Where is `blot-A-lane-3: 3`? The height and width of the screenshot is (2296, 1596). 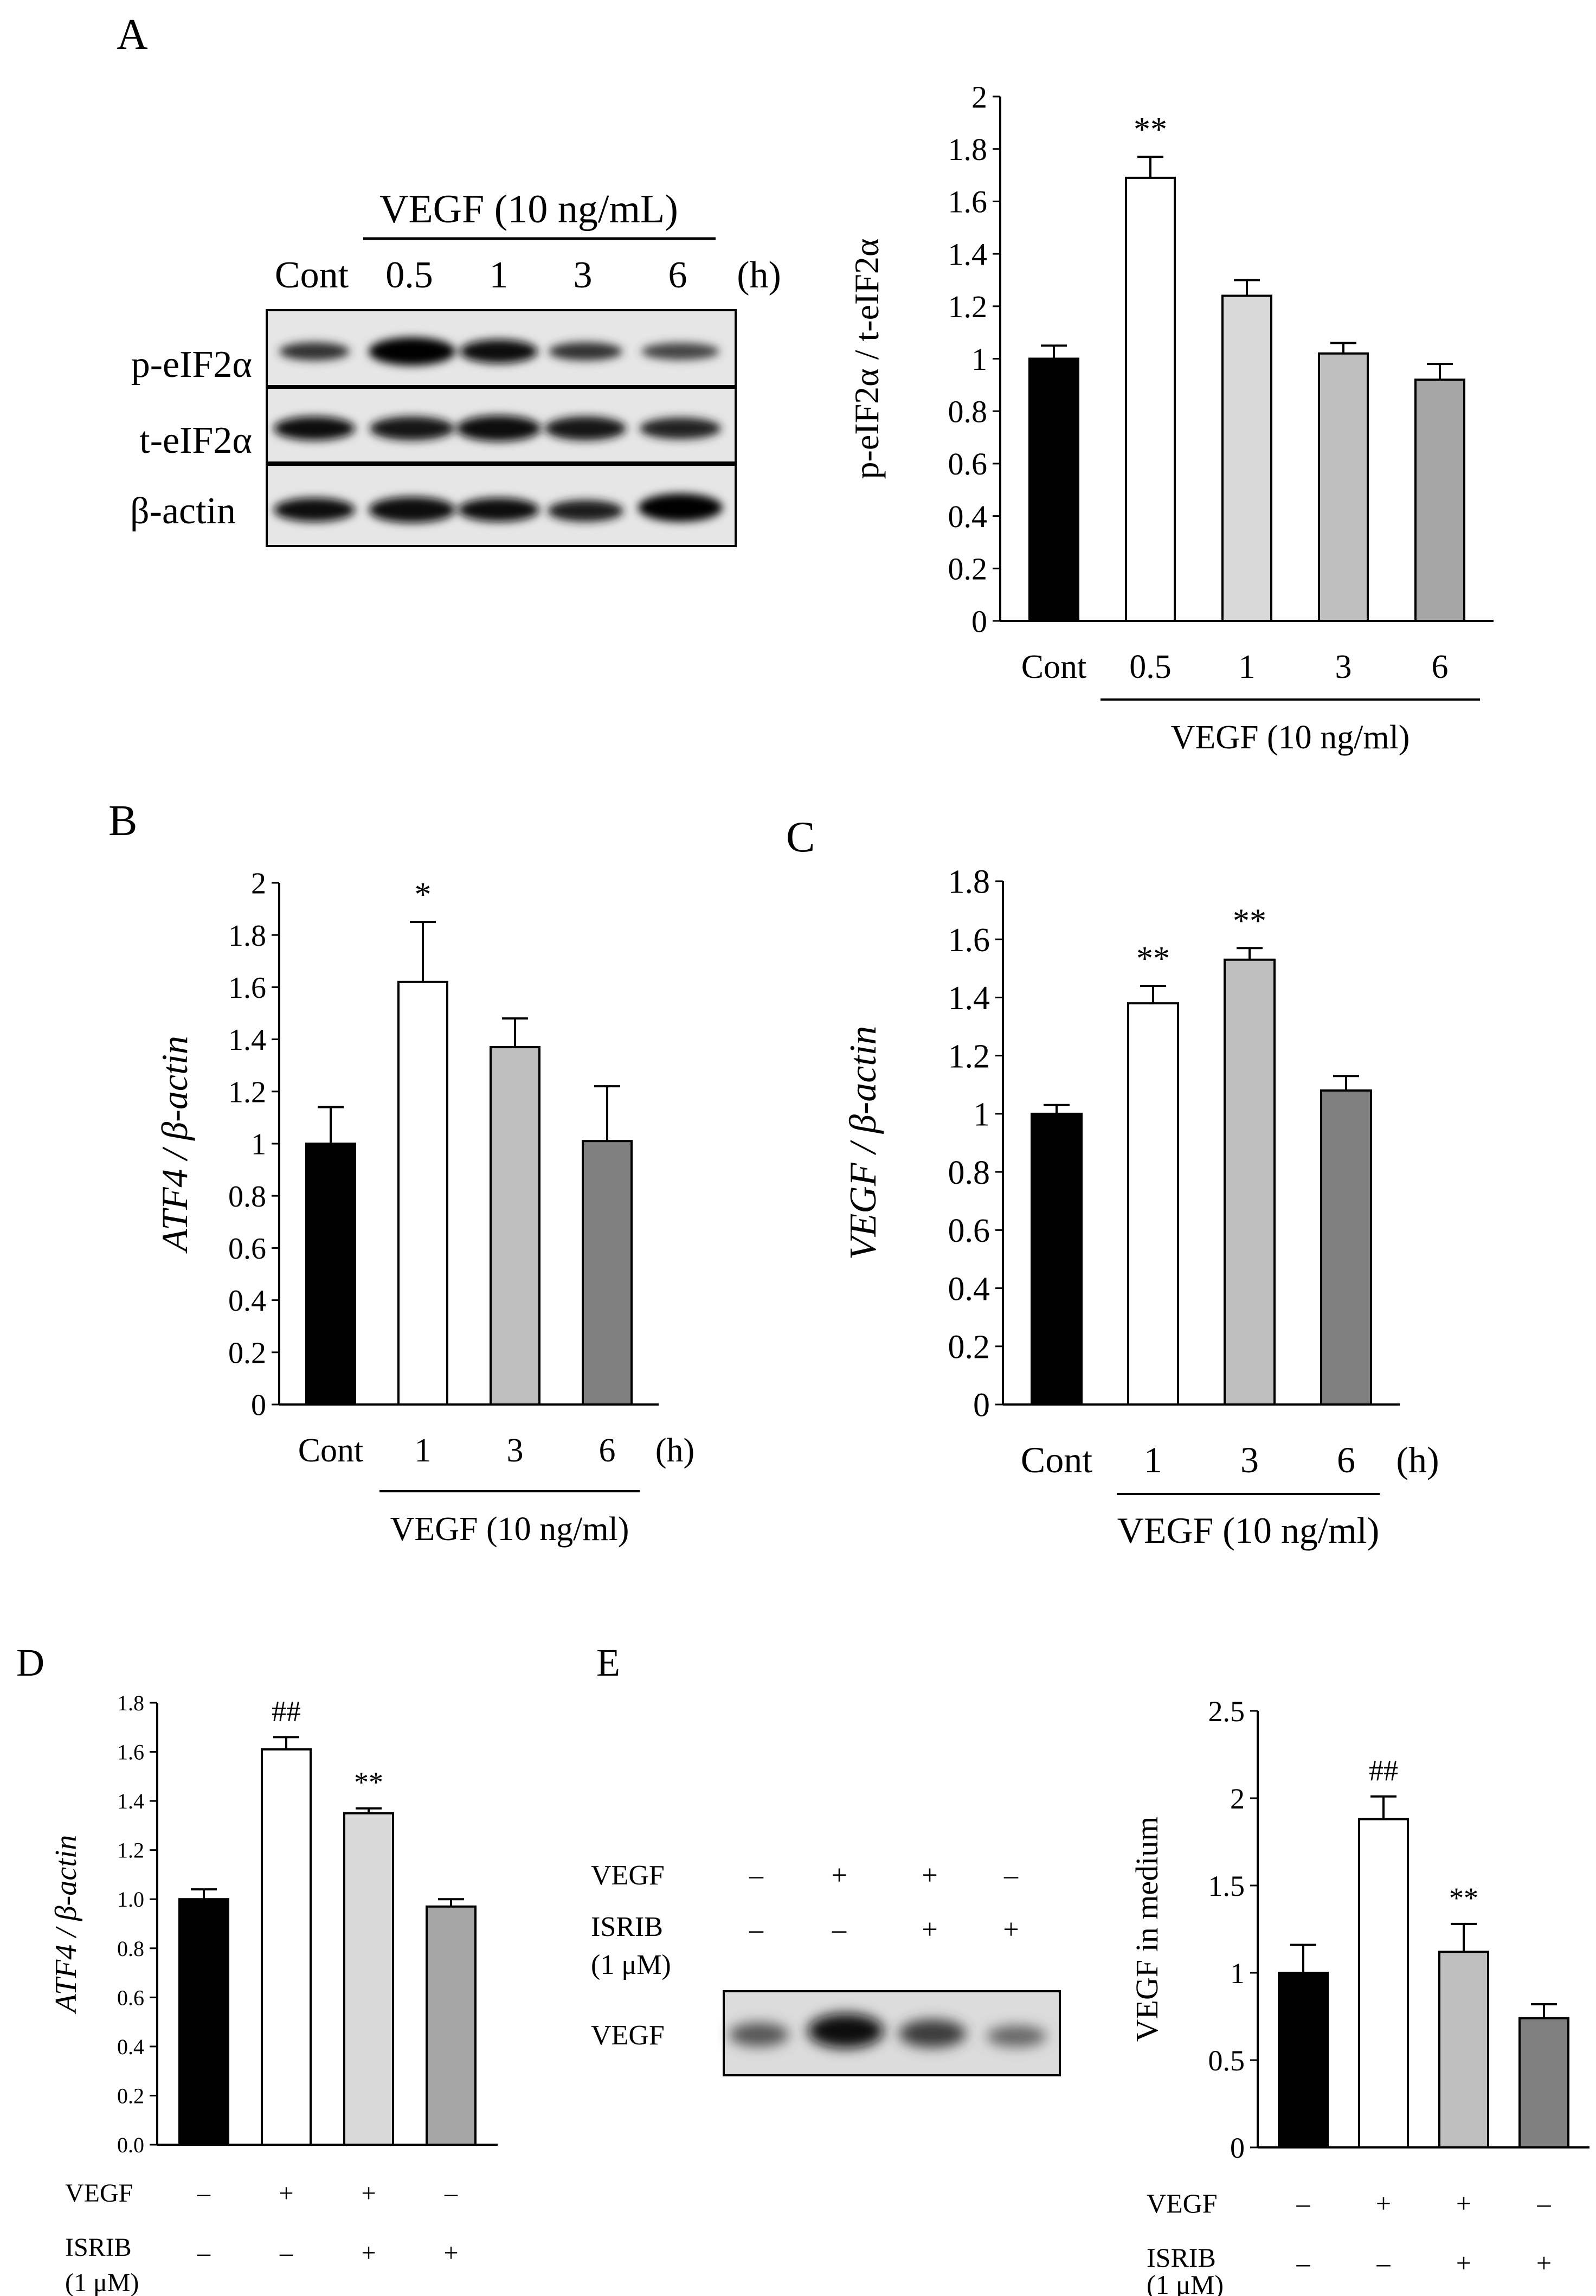 blot-A-lane-3: 3 is located at coordinates (583, 275).